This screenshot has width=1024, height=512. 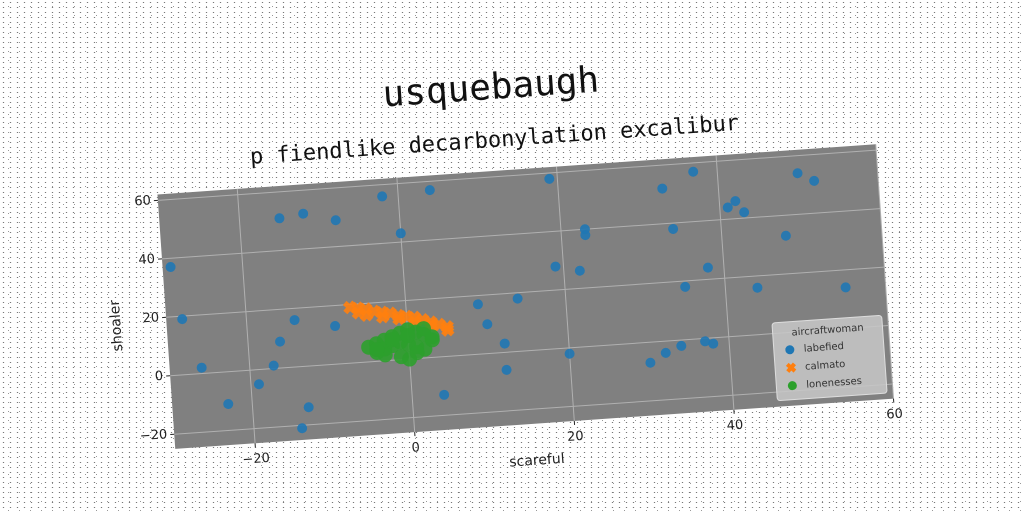 I want to click on legend-label: labefied, so click(x=823, y=348).